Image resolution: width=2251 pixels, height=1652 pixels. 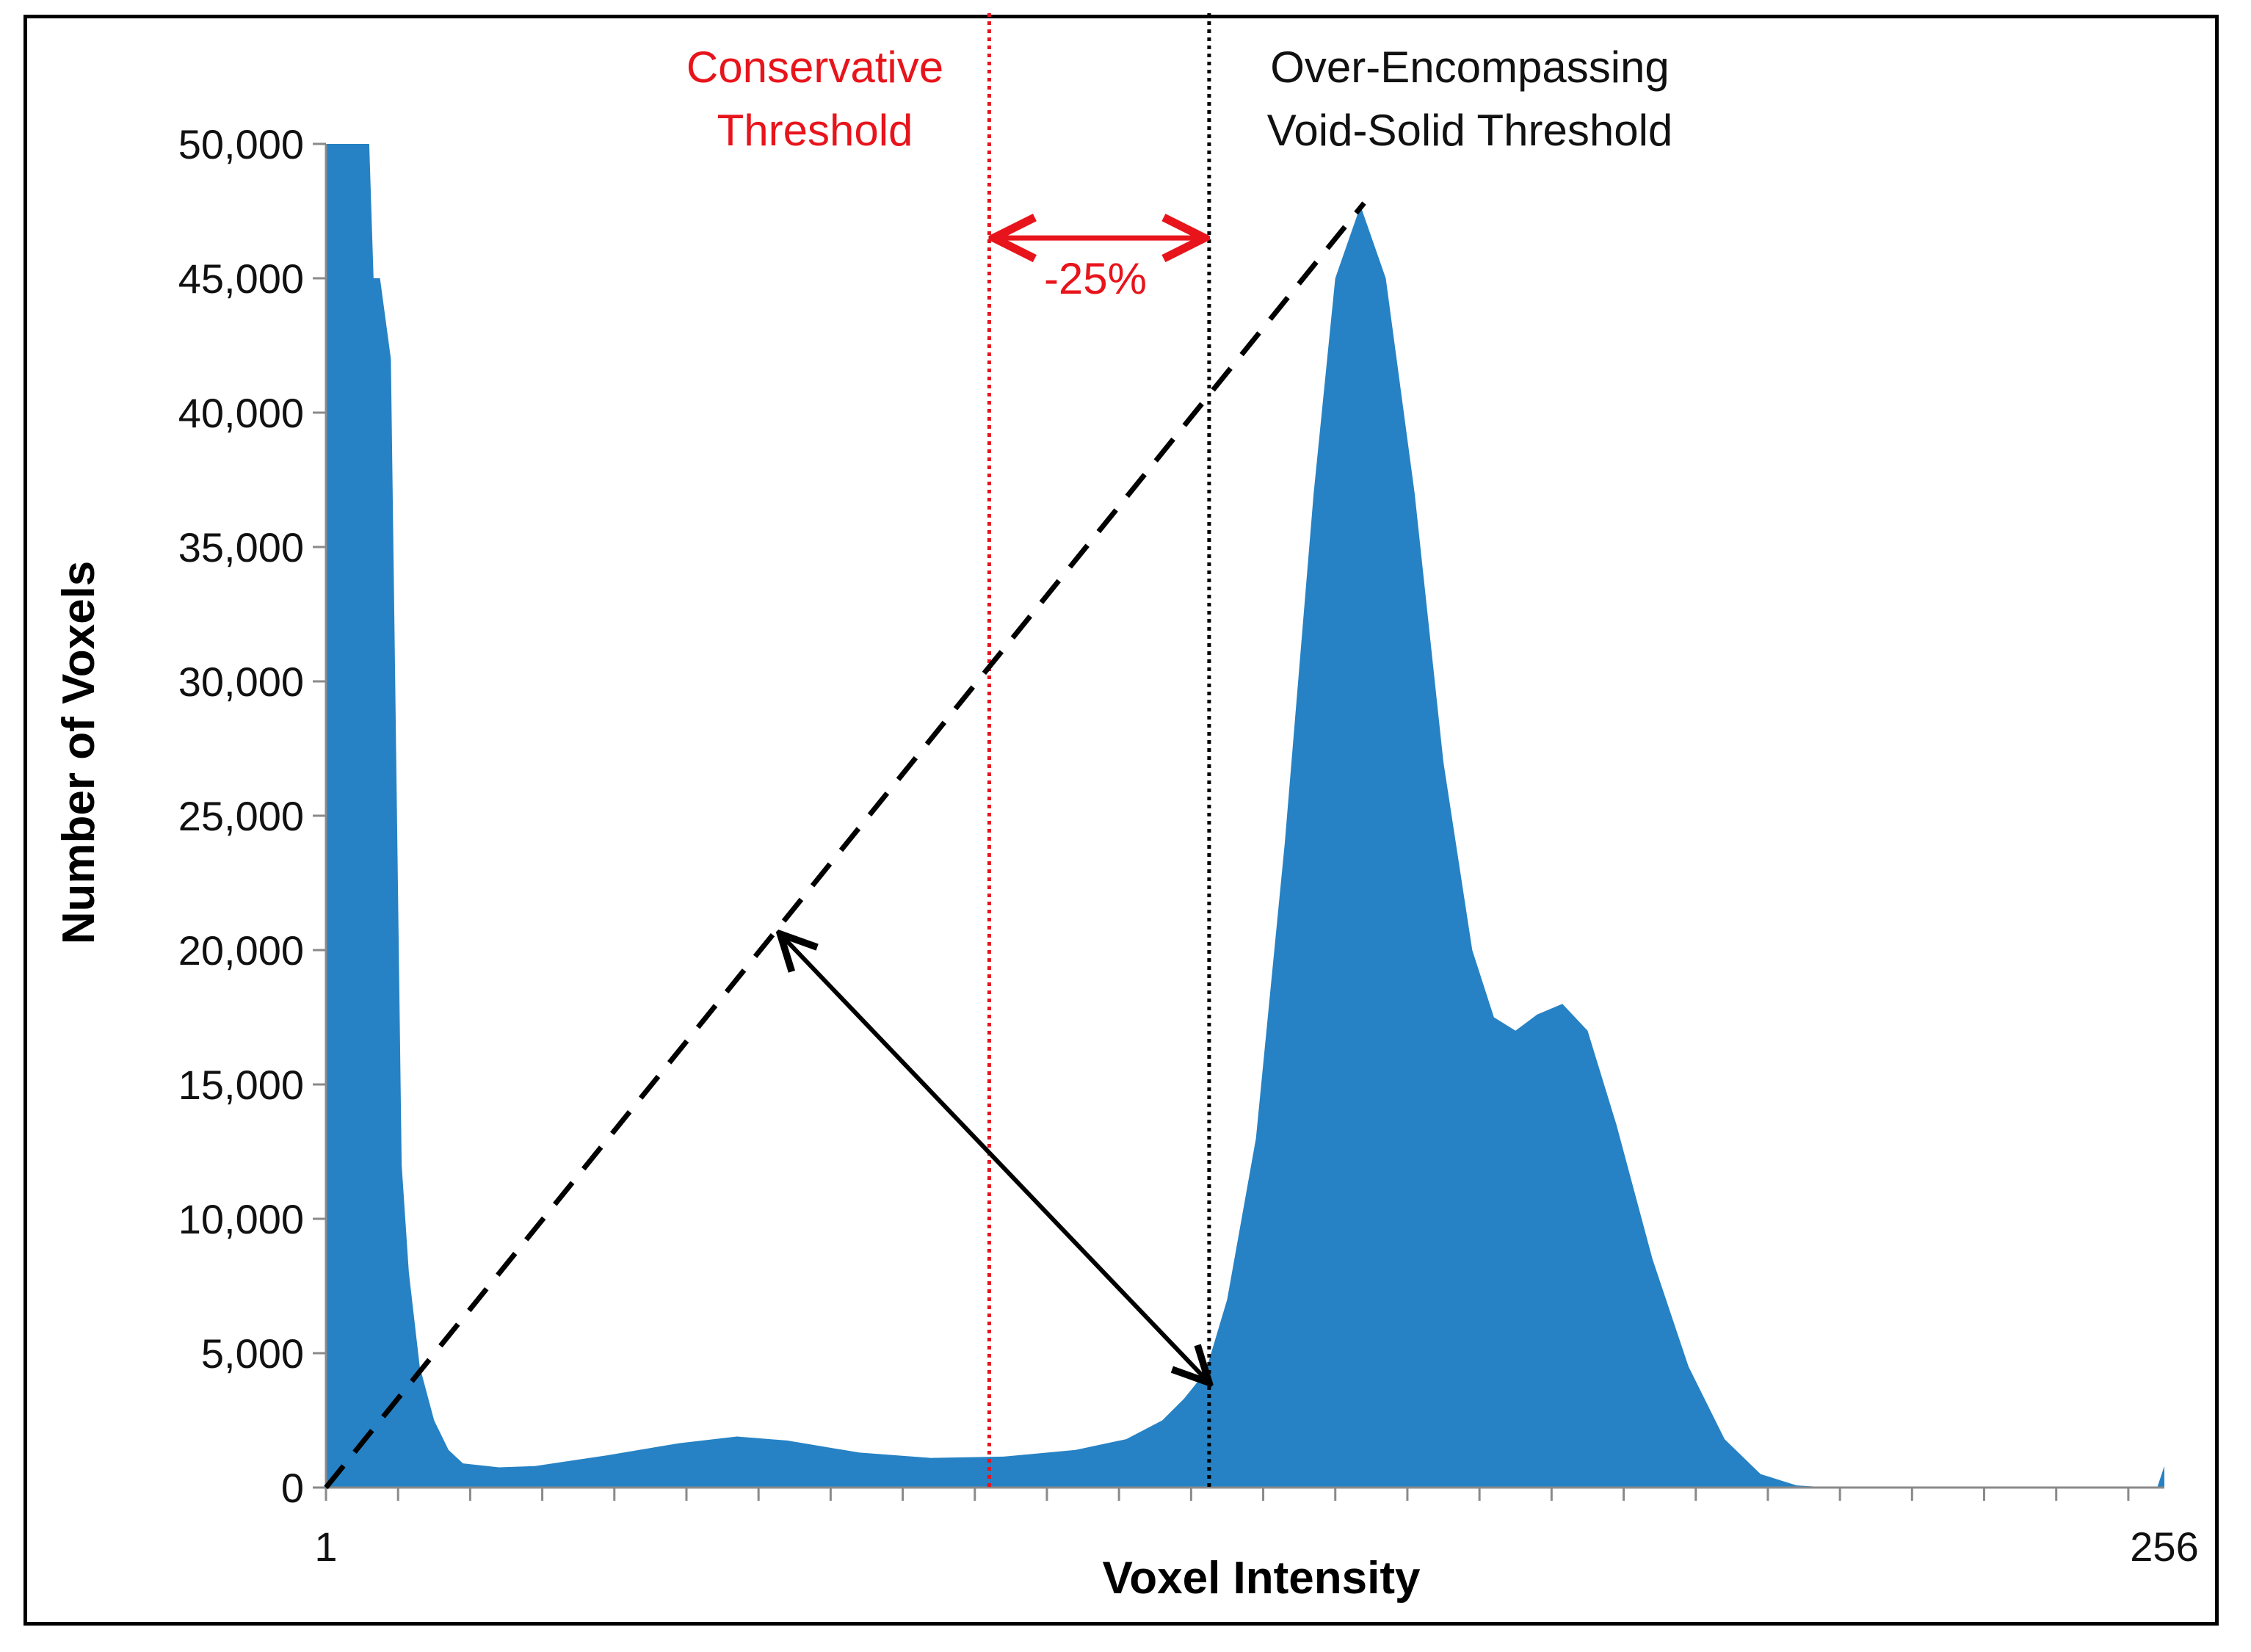 What do you see at coordinates (241, 1219) in the screenshot?
I see `y-tick-label-2: 10,000` at bounding box center [241, 1219].